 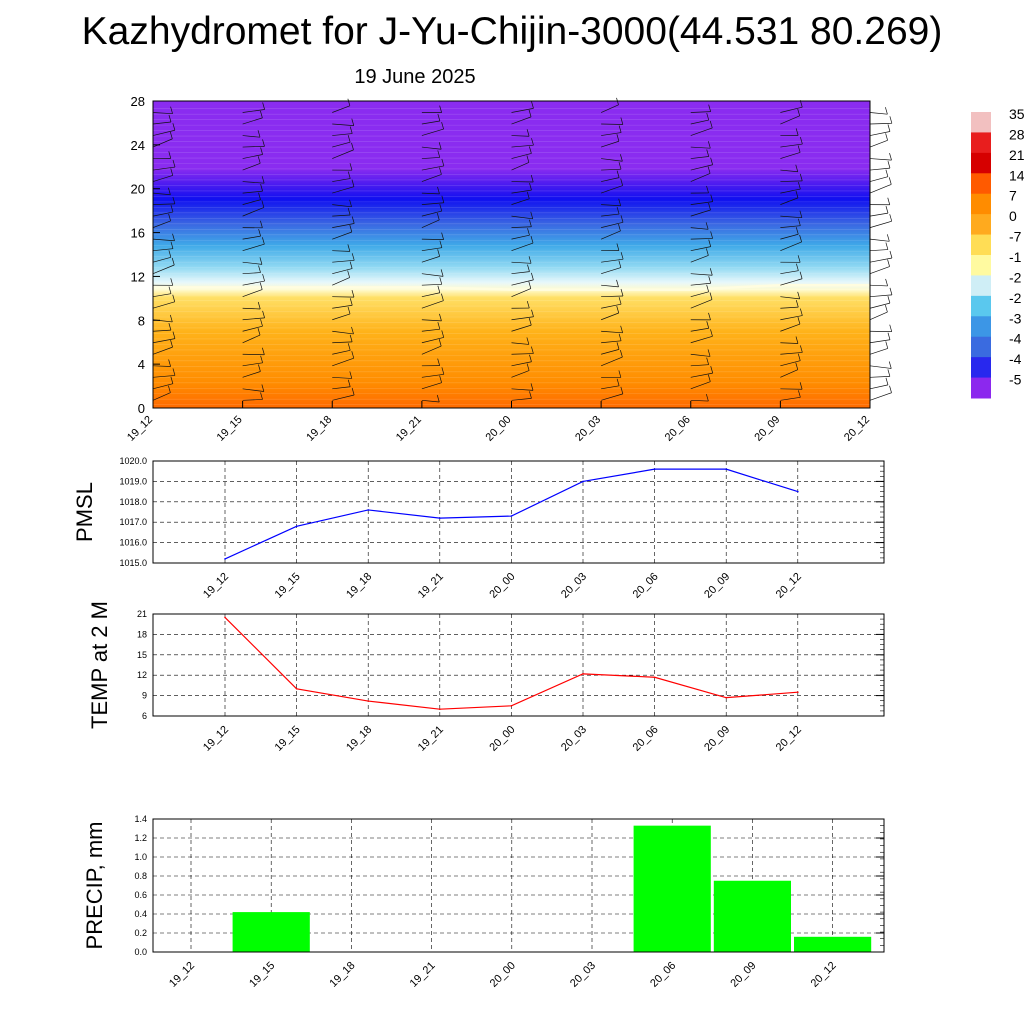 What do you see at coordinates (133, 481) in the screenshot?
I see `y-tick-label: 1019.0` at bounding box center [133, 481].